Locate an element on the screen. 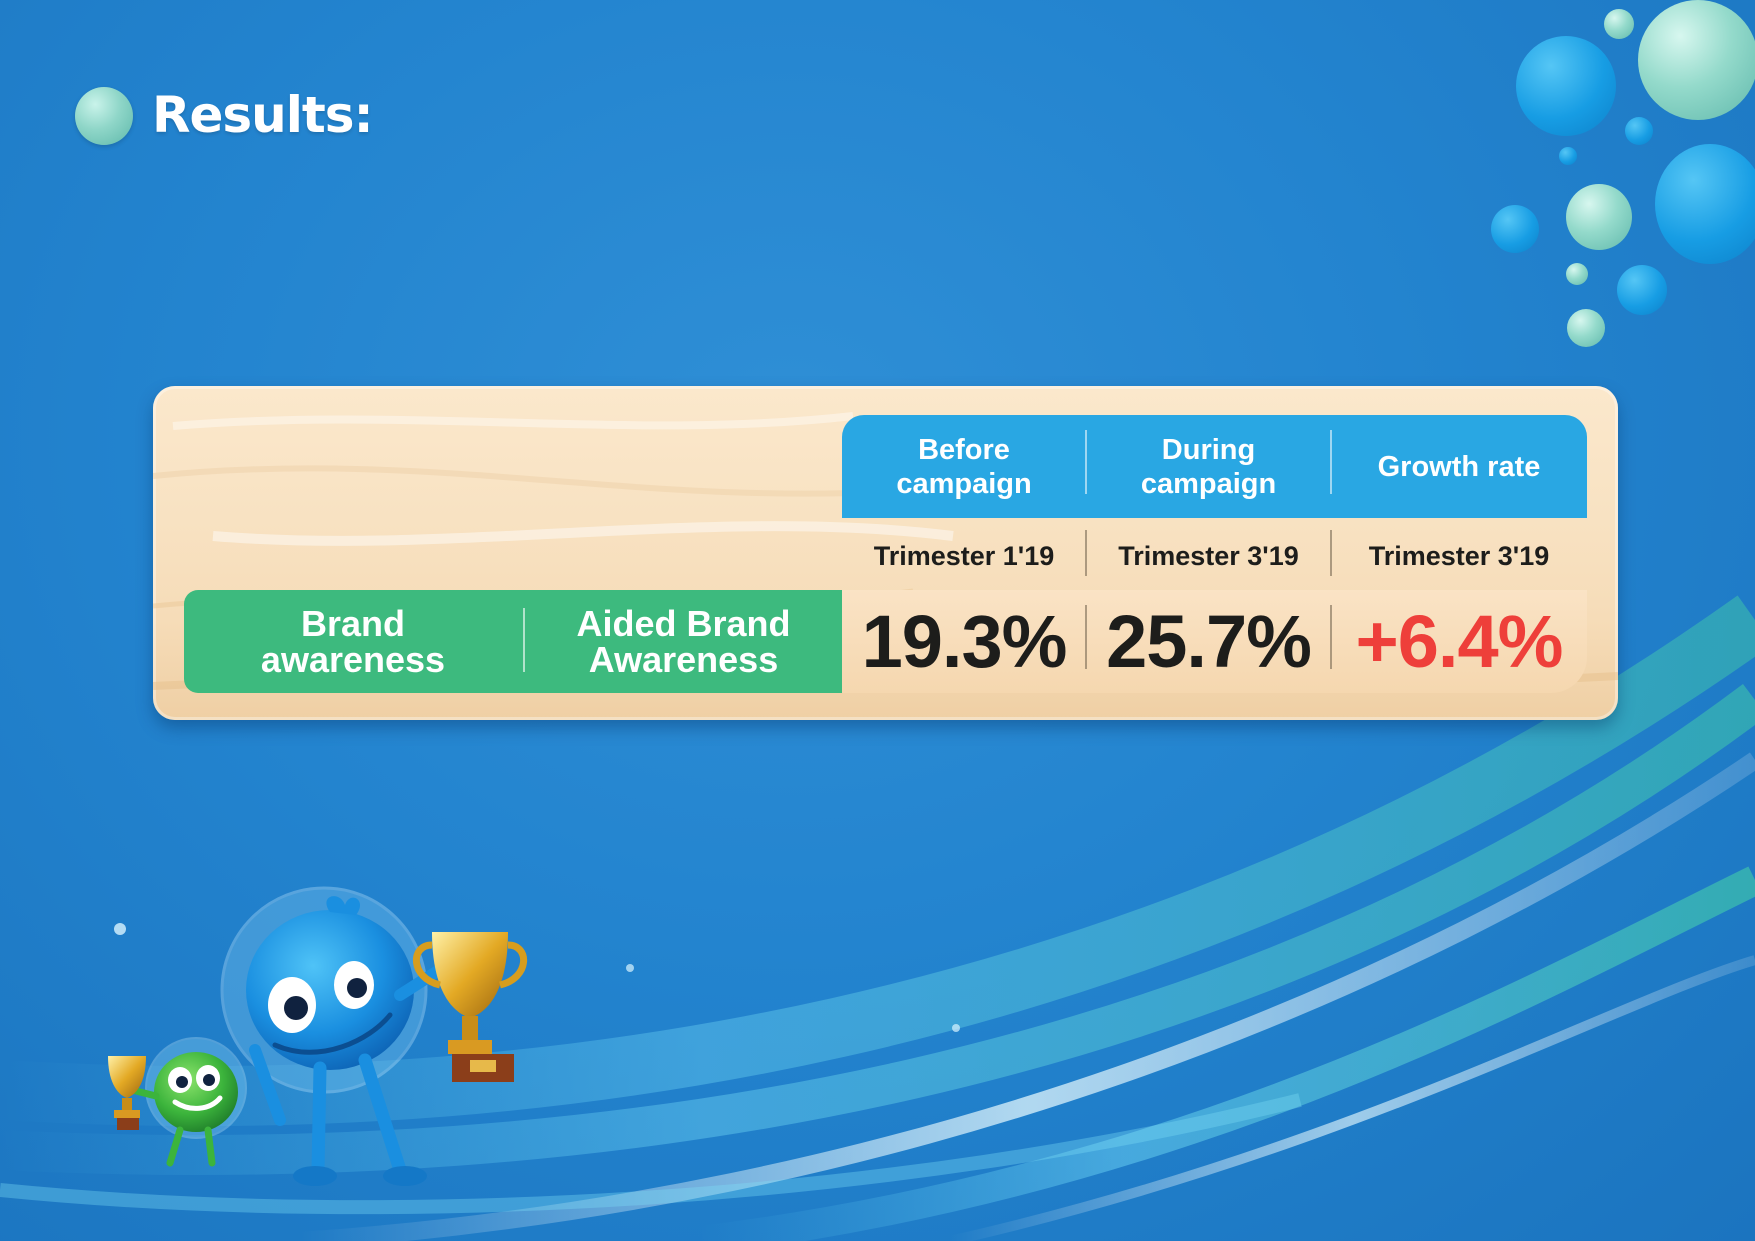  row-label-divider is located at coordinates (524, 640).